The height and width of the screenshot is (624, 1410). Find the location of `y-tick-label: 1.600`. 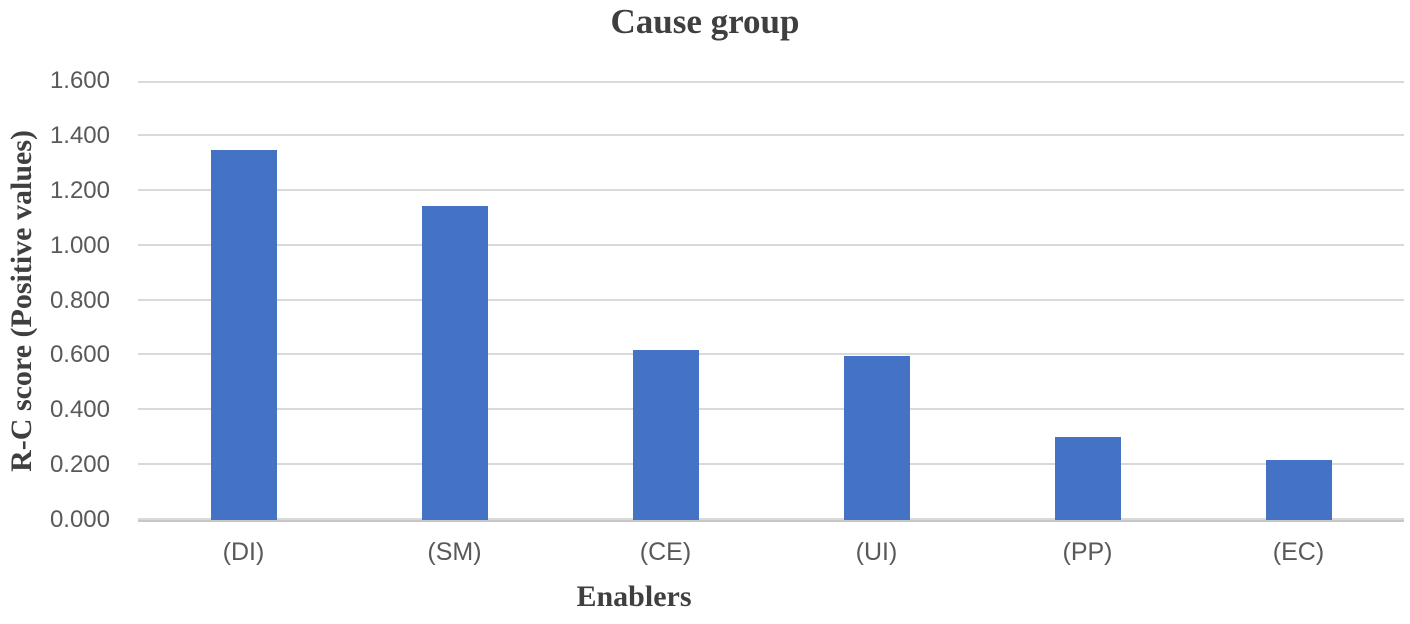

y-tick-label: 1.600 is located at coordinates (79, 80).